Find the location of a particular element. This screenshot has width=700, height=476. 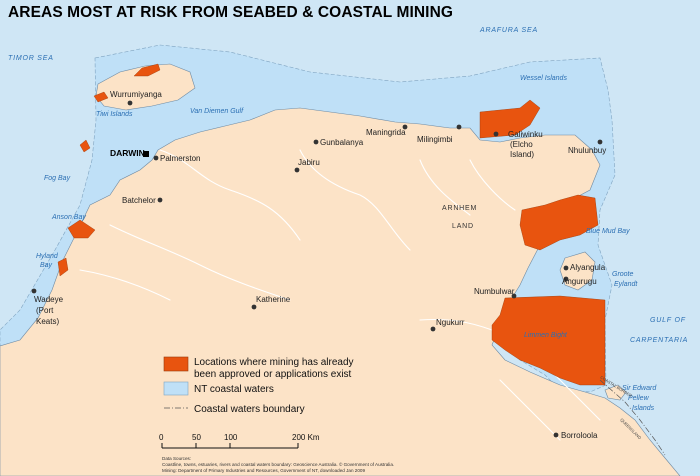

wessel-islands-label: Wessel Islands is located at coordinates (543, 78).